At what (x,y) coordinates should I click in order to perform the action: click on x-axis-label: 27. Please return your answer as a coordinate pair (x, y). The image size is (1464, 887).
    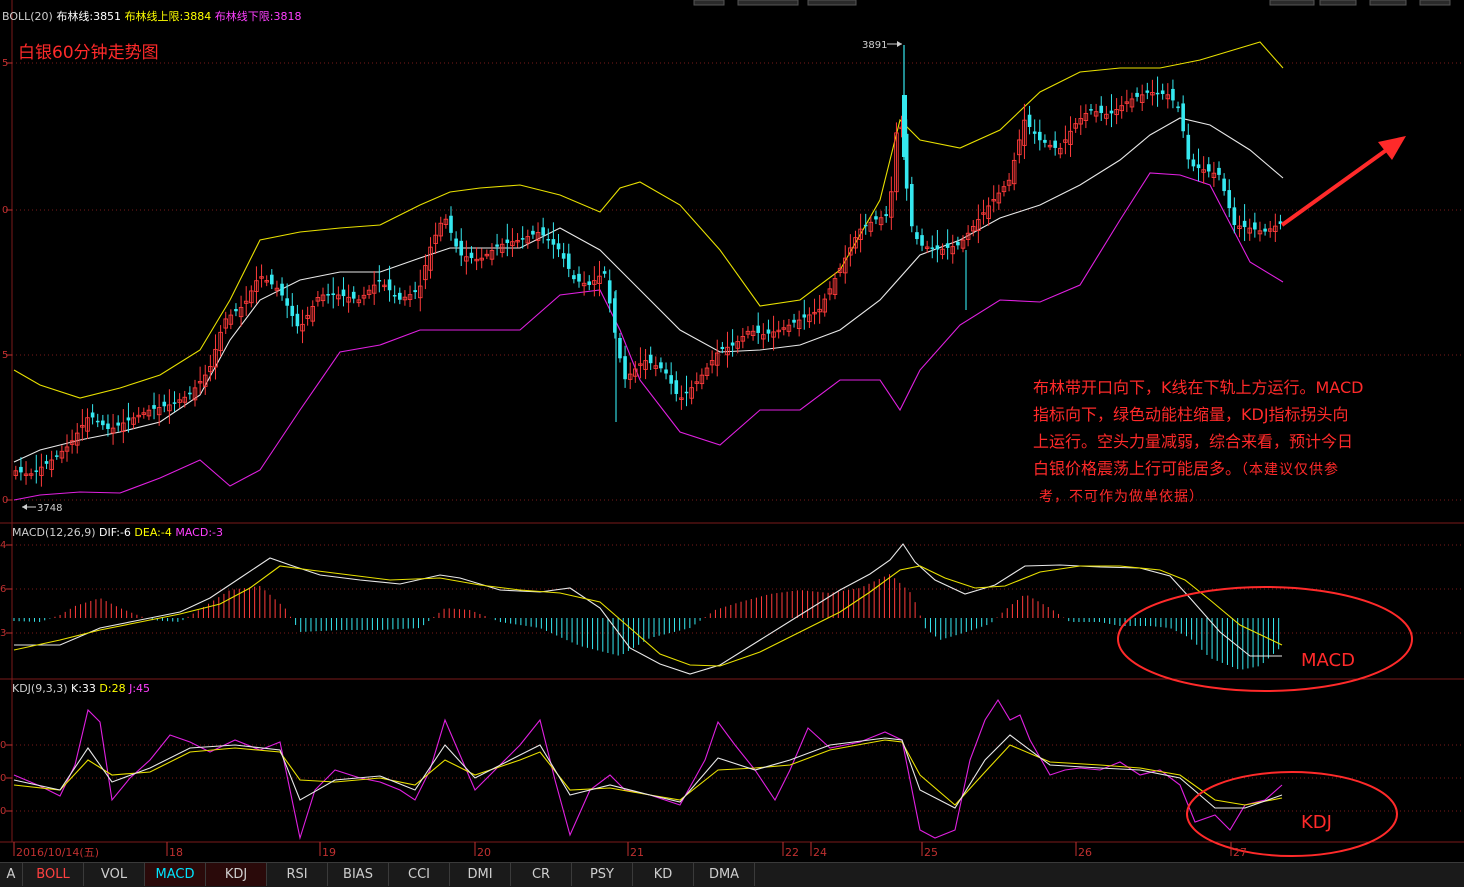
    Looking at the image, I should click on (1240, 852).